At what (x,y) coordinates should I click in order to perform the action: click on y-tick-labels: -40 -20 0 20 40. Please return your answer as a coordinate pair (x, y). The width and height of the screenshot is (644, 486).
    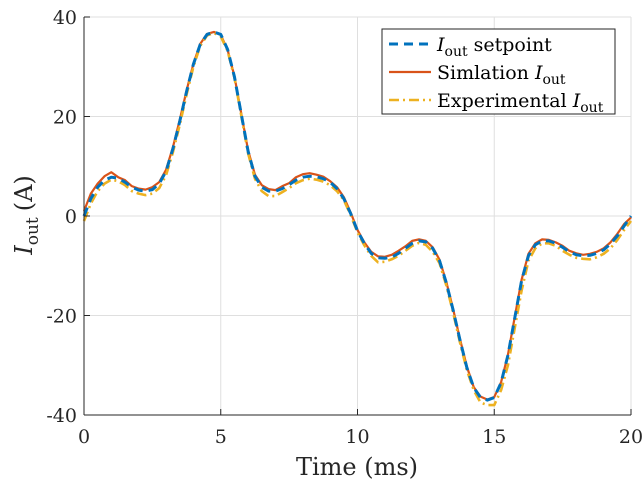
    Looking at the image, I should click on (61, 217).